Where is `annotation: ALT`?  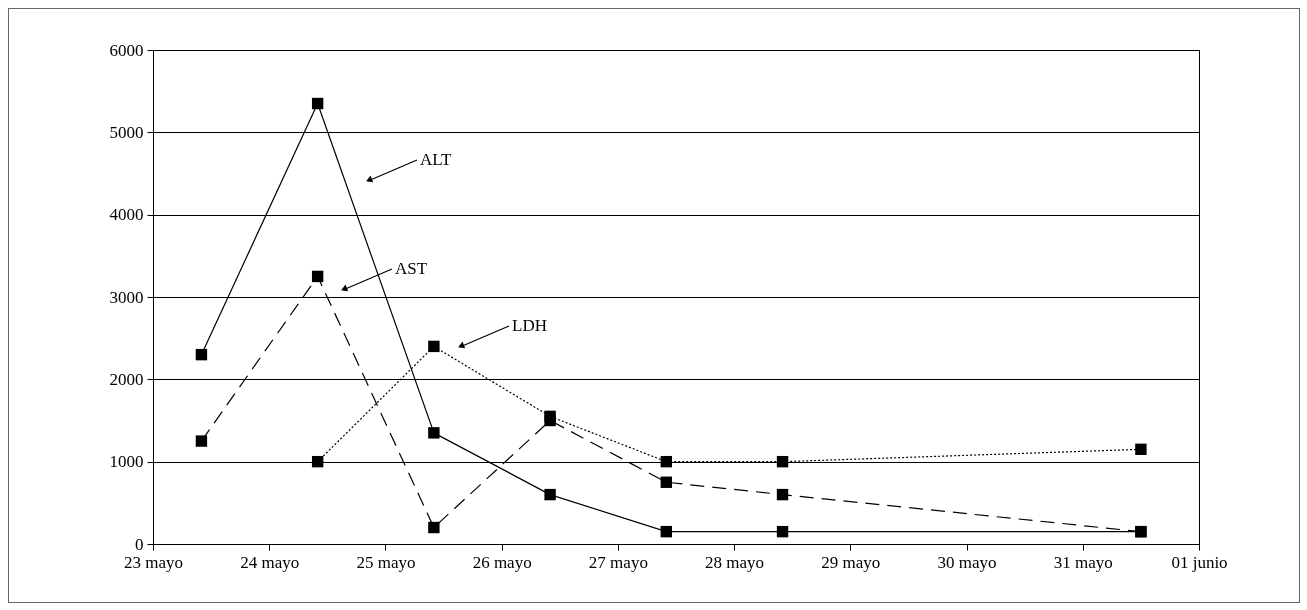 annotation: ALT is located at coordinates (436, 159).